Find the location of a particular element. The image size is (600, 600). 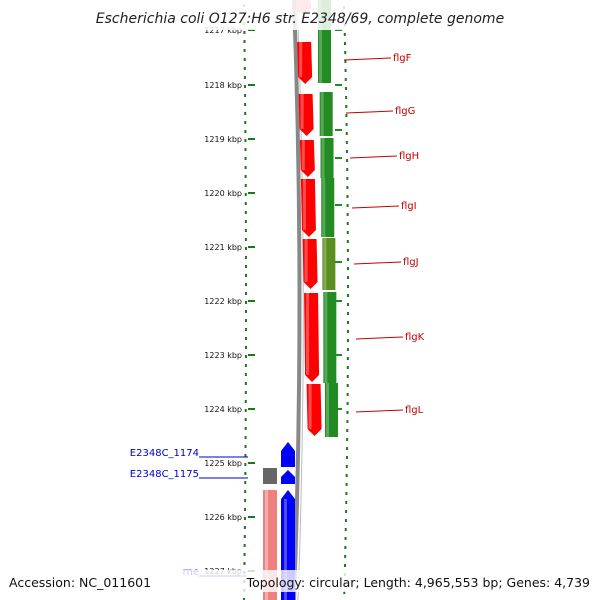

ruler-label: 1221 kbp is located at coordinates (223, 247).